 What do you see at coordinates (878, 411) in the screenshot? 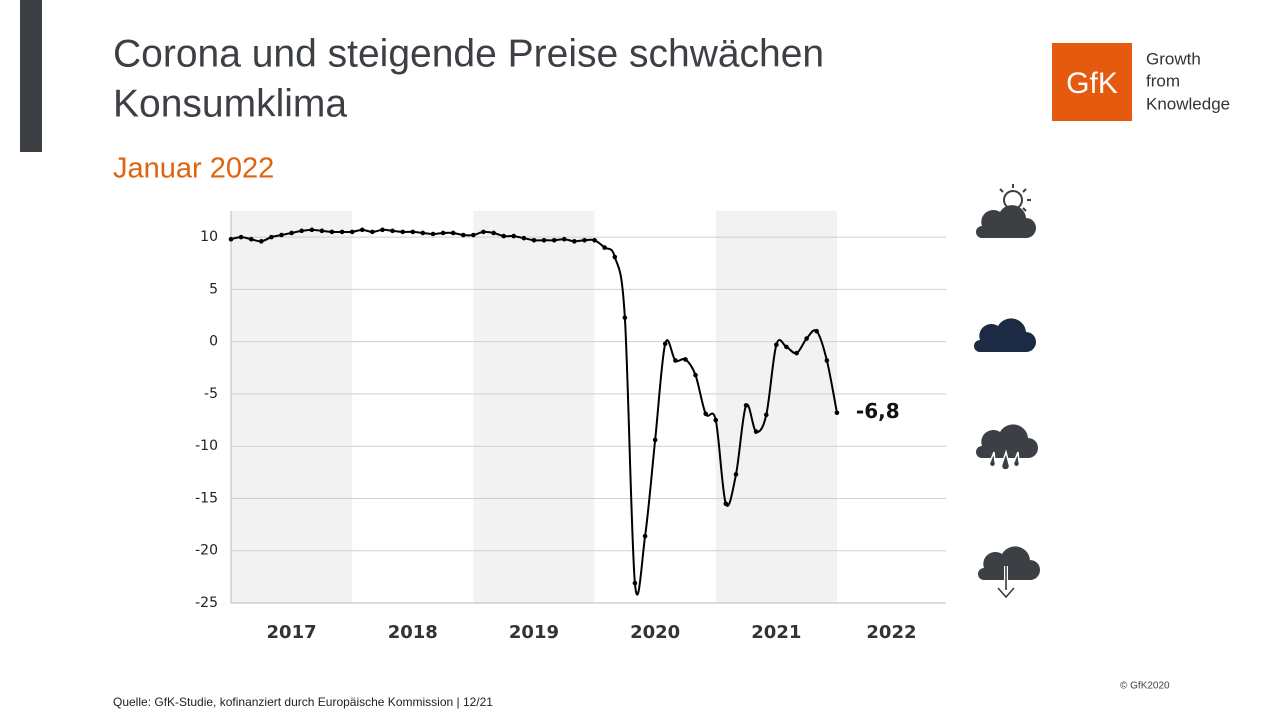
I see `annotation: -6,8` at bounding box center [878, 411].